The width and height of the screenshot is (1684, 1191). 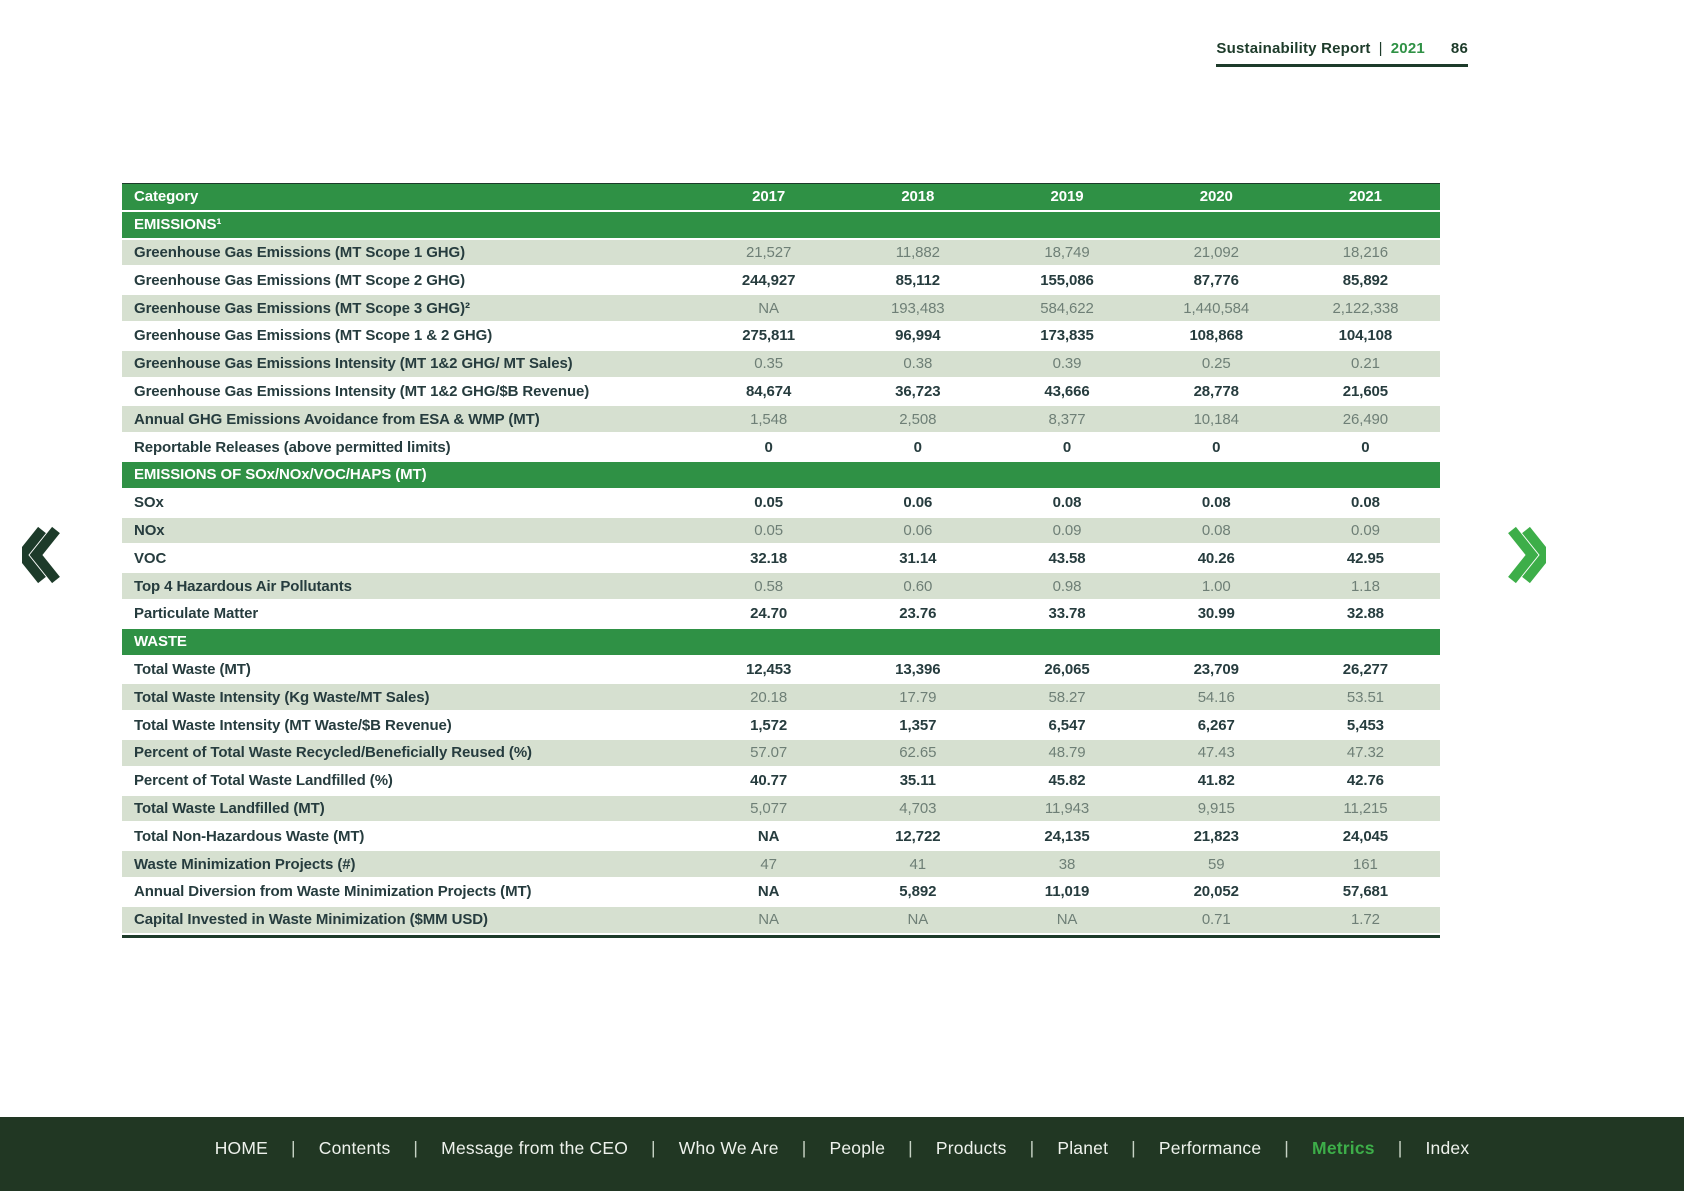 I want to click on row-value: 85,892, so click(x=1365, y=280).